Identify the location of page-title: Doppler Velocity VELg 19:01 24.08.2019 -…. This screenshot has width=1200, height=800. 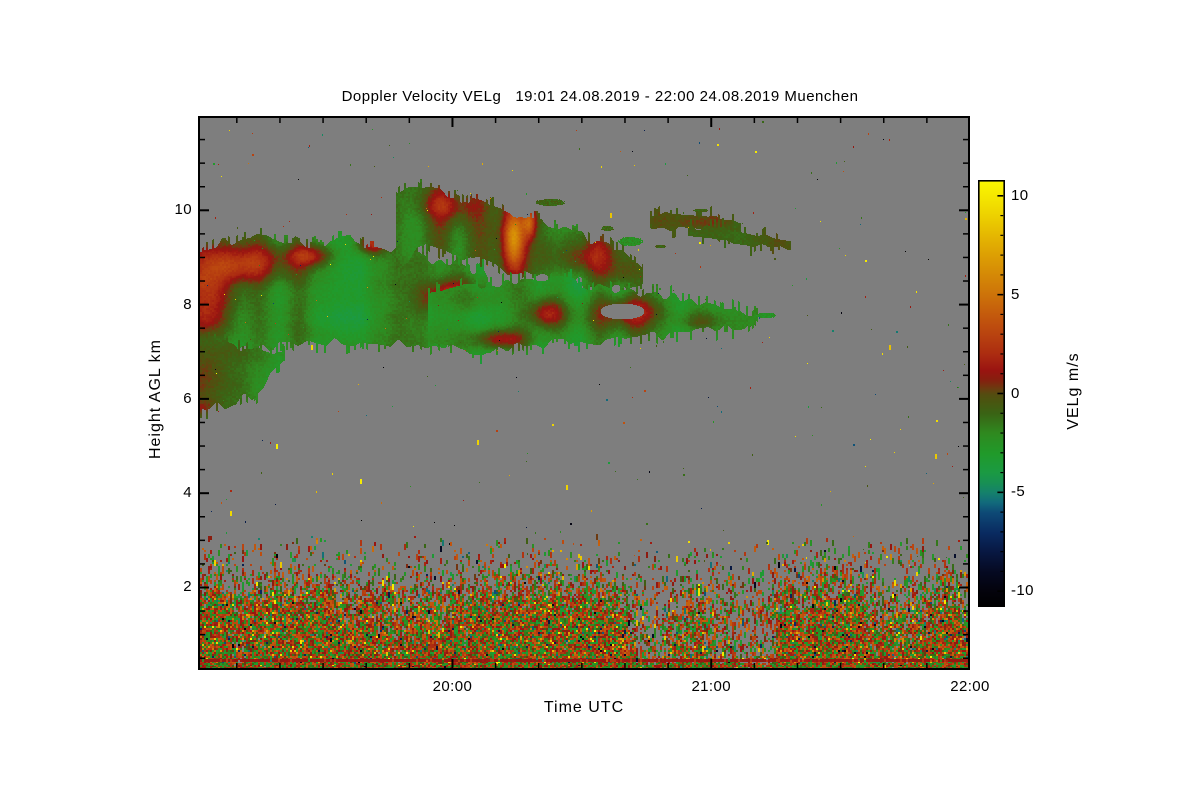
(600, 96).